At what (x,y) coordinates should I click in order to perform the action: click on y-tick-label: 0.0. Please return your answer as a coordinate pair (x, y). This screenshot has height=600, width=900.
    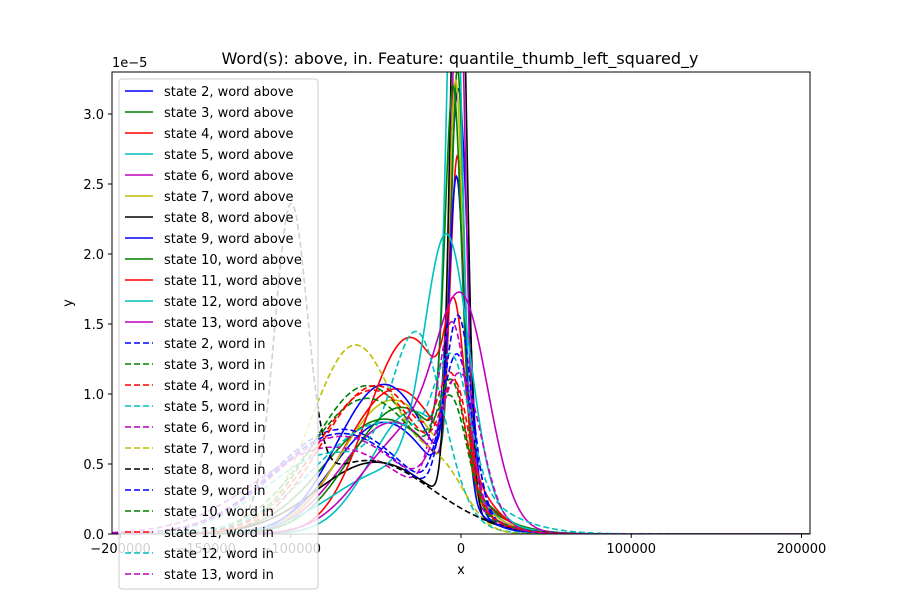
    Looking at the image, I should click on (93, 535).